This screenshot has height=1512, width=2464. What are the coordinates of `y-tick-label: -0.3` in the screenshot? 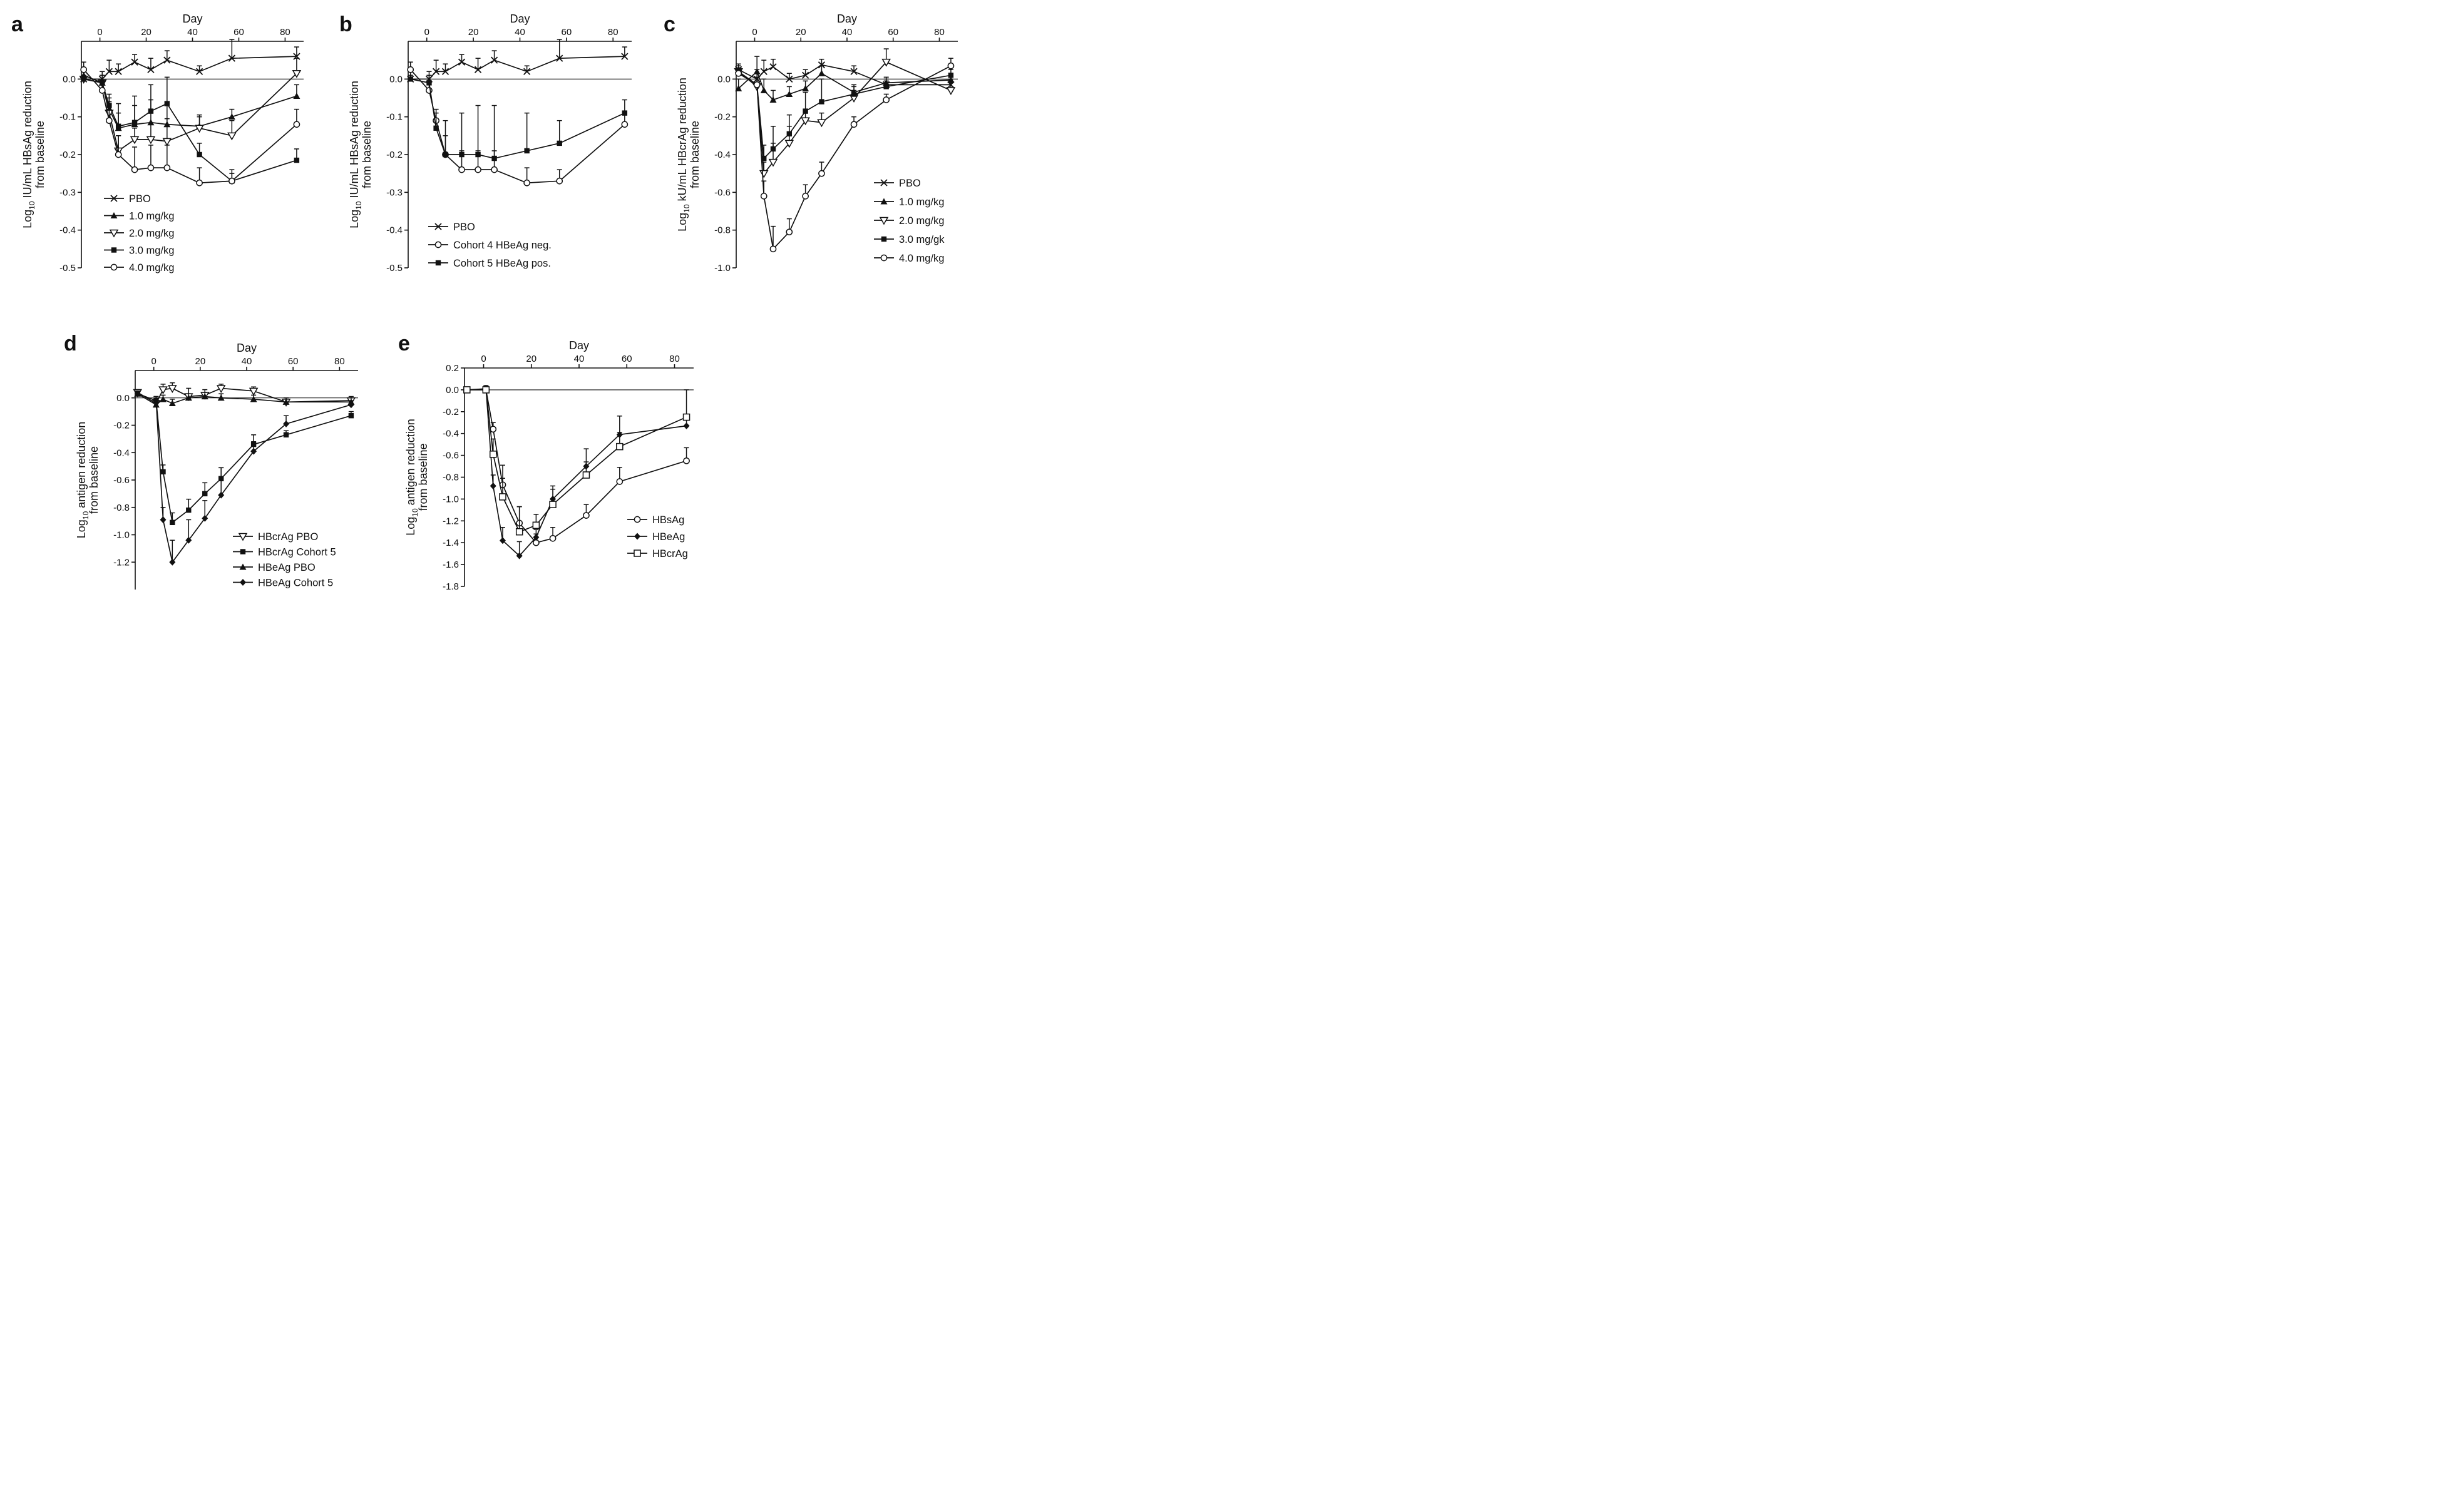 It's located at (394, 192).